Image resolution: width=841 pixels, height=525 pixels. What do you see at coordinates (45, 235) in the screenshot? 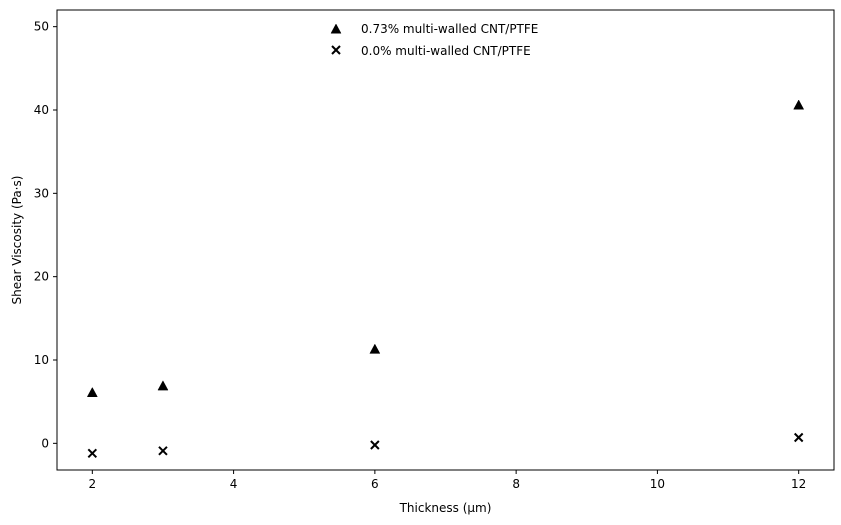
I see `y-axis-ticks: 0 10 20 30 40 50` at bounding box center [45, 235].